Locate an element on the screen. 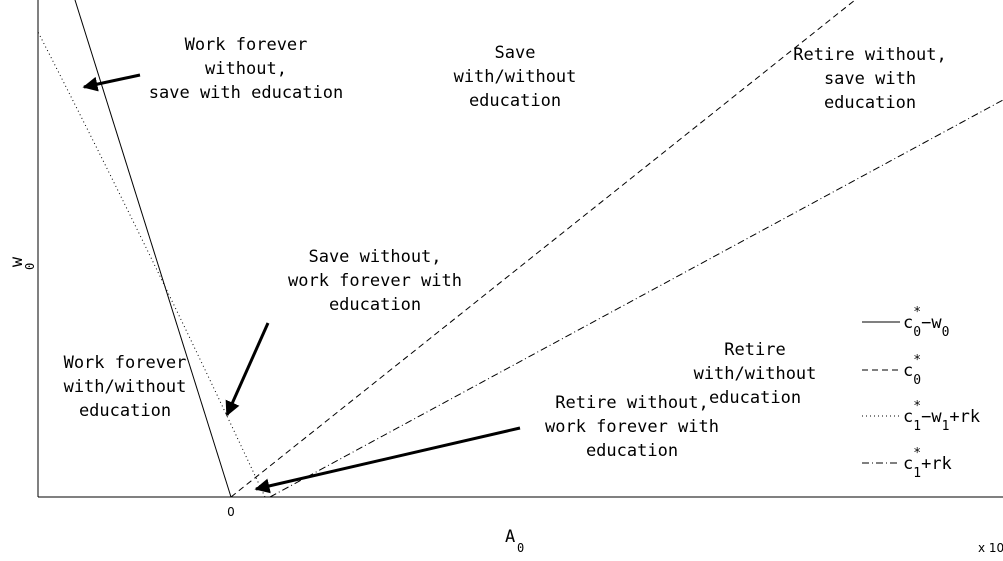 This screenshot has height=561, width=1003. region-label: Save without, is located at coordinates (374, 257).